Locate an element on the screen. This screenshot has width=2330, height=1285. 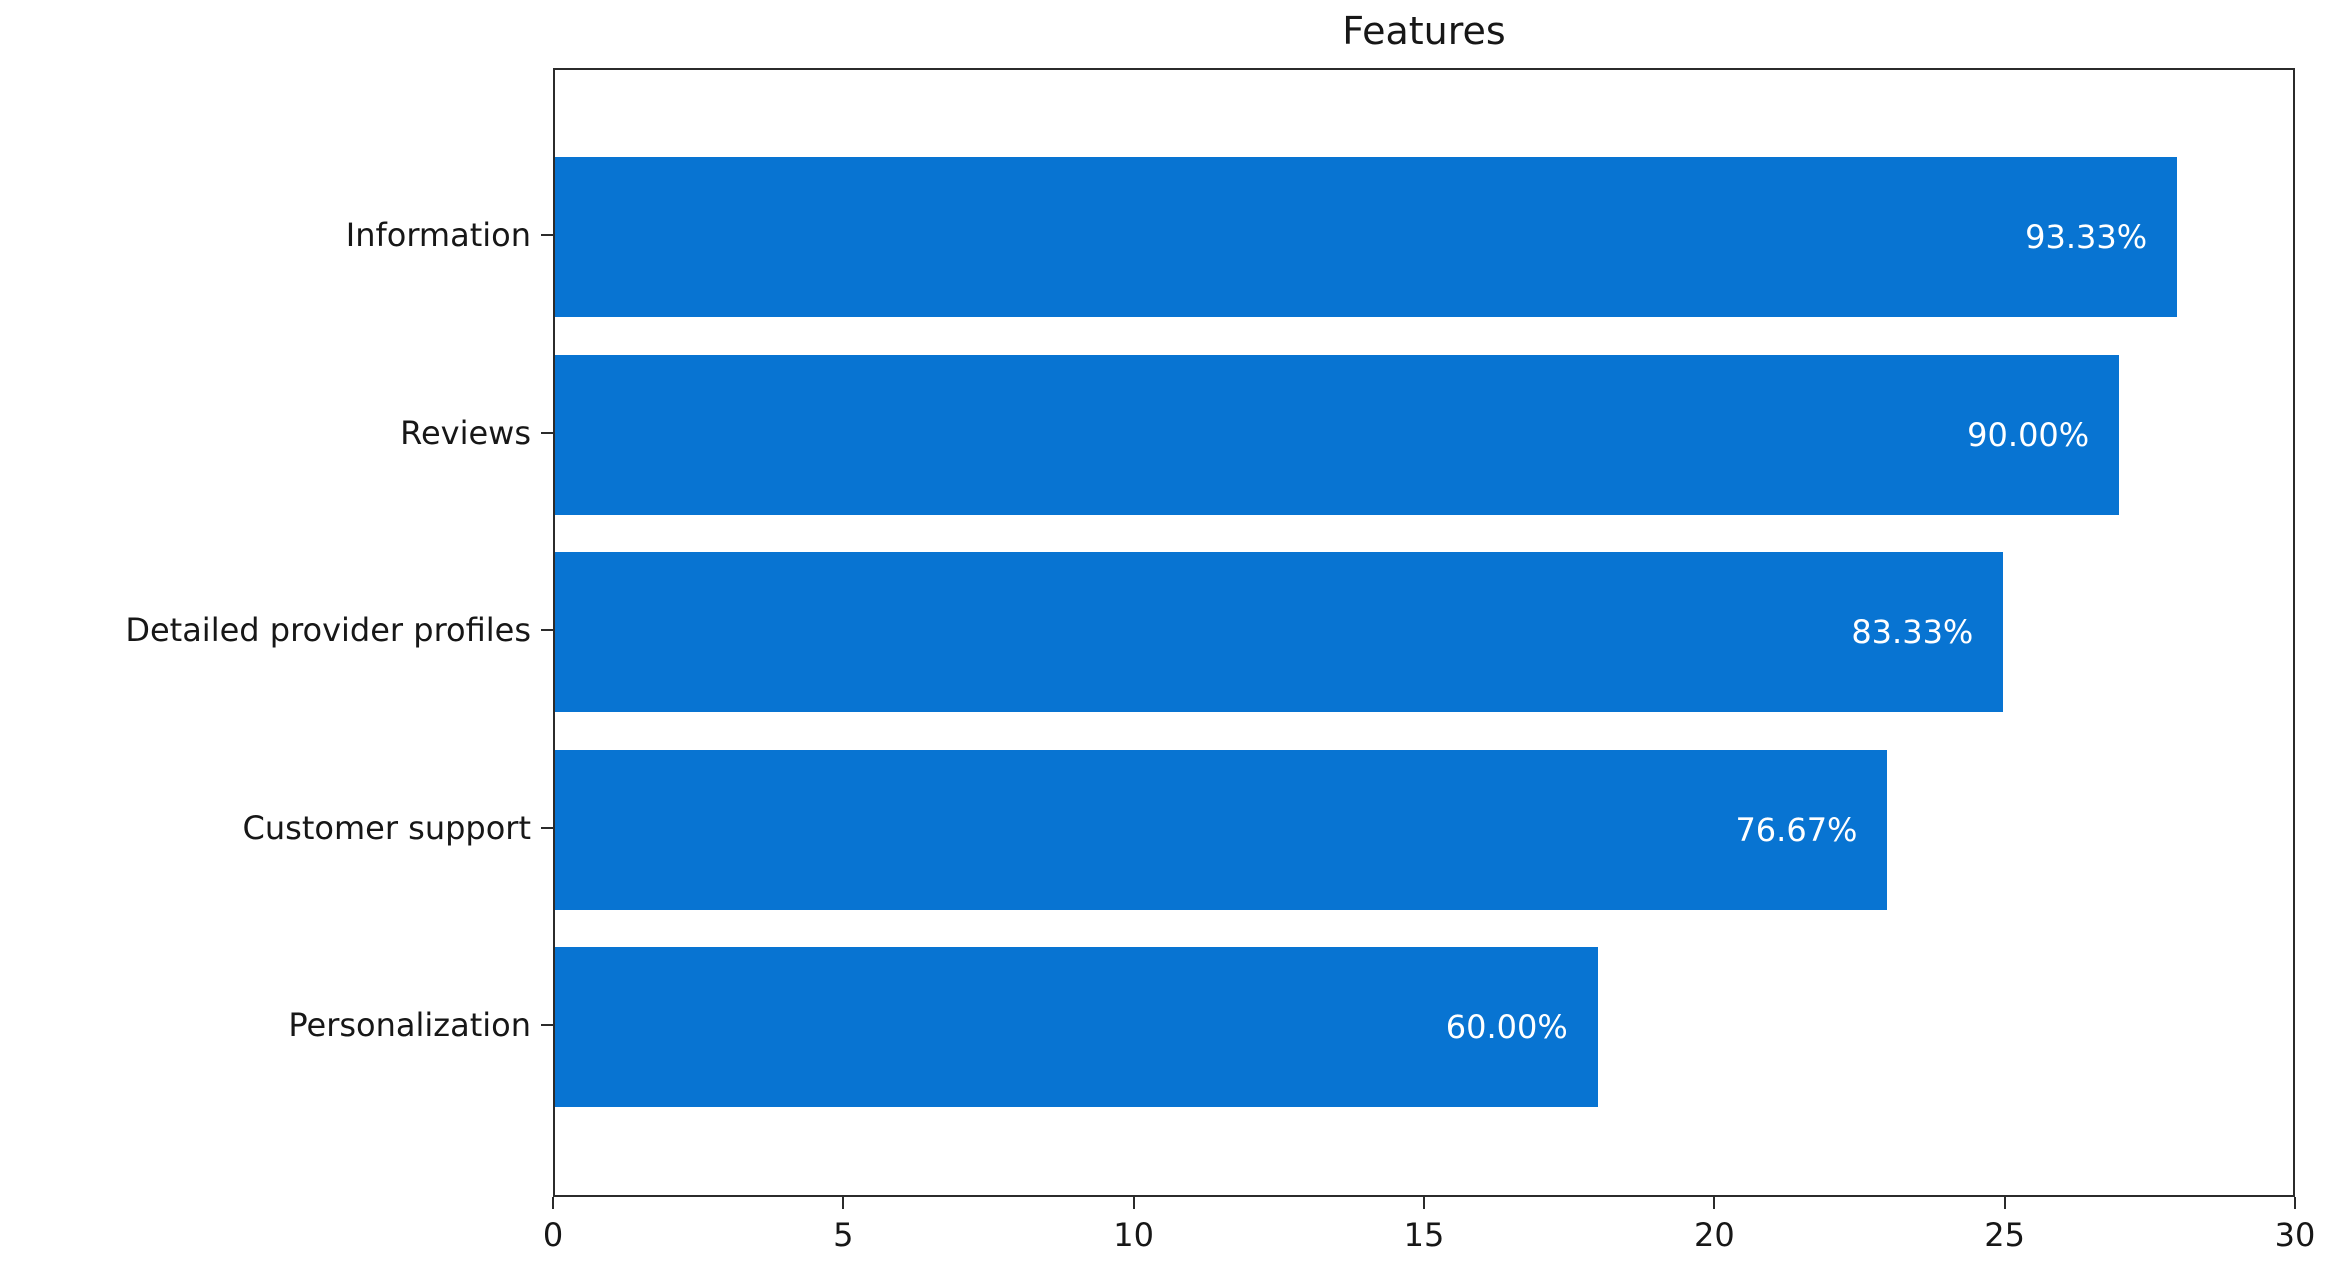
xtick-label: 20 is located at coordinates (1714, 1235).